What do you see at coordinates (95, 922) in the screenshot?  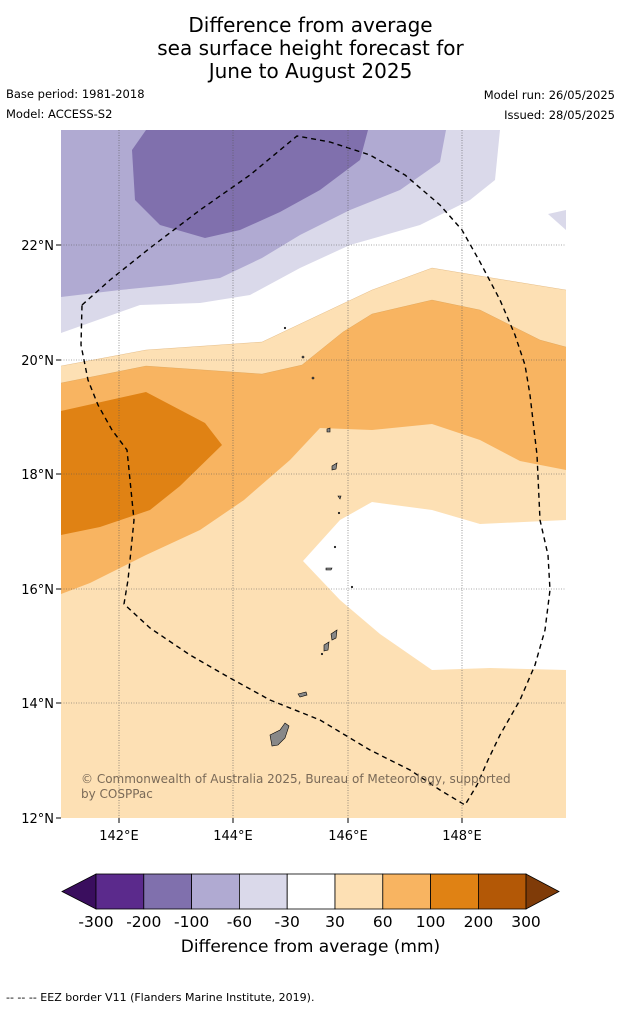 I see `colorbar-label-1: -300` at bounding box center [95, 922].